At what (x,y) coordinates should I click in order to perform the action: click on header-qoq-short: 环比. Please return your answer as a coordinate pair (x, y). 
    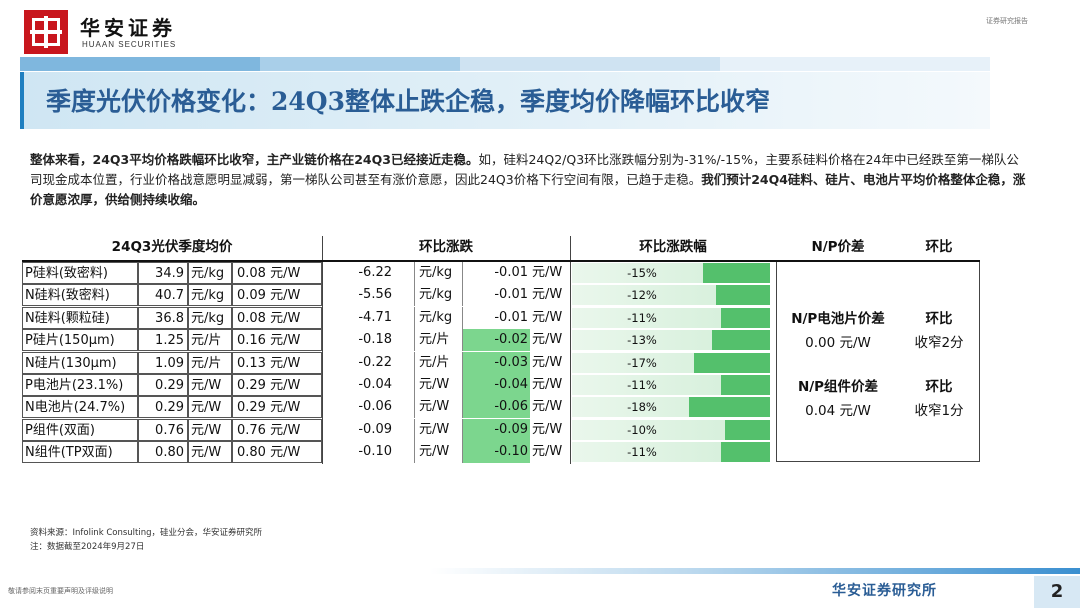
    Looking at the image, I should click on (939, 247).